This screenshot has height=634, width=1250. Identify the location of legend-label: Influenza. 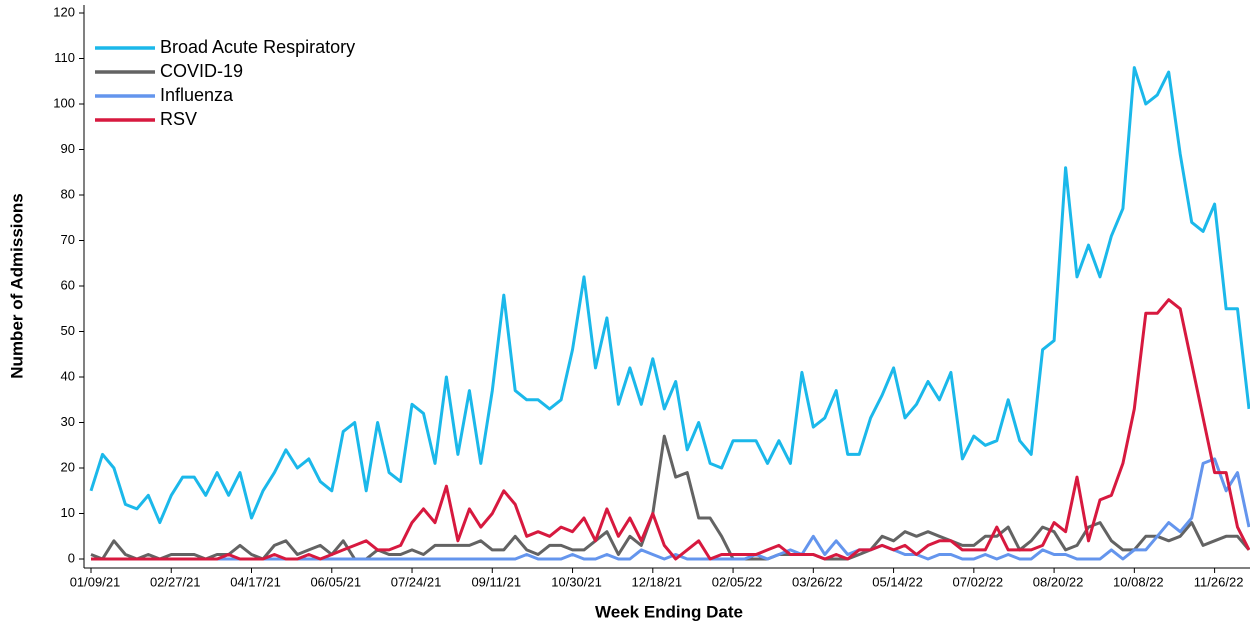
(197, 95).